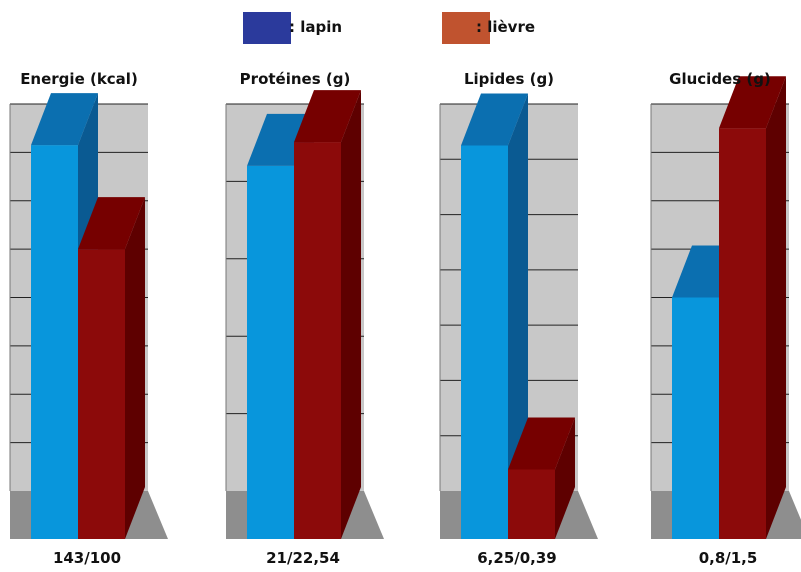  What do you see at coordinates (400, 28) in the screenshot?
I see `legend: : lapin : lièvre` at bounding box center [400, 28].